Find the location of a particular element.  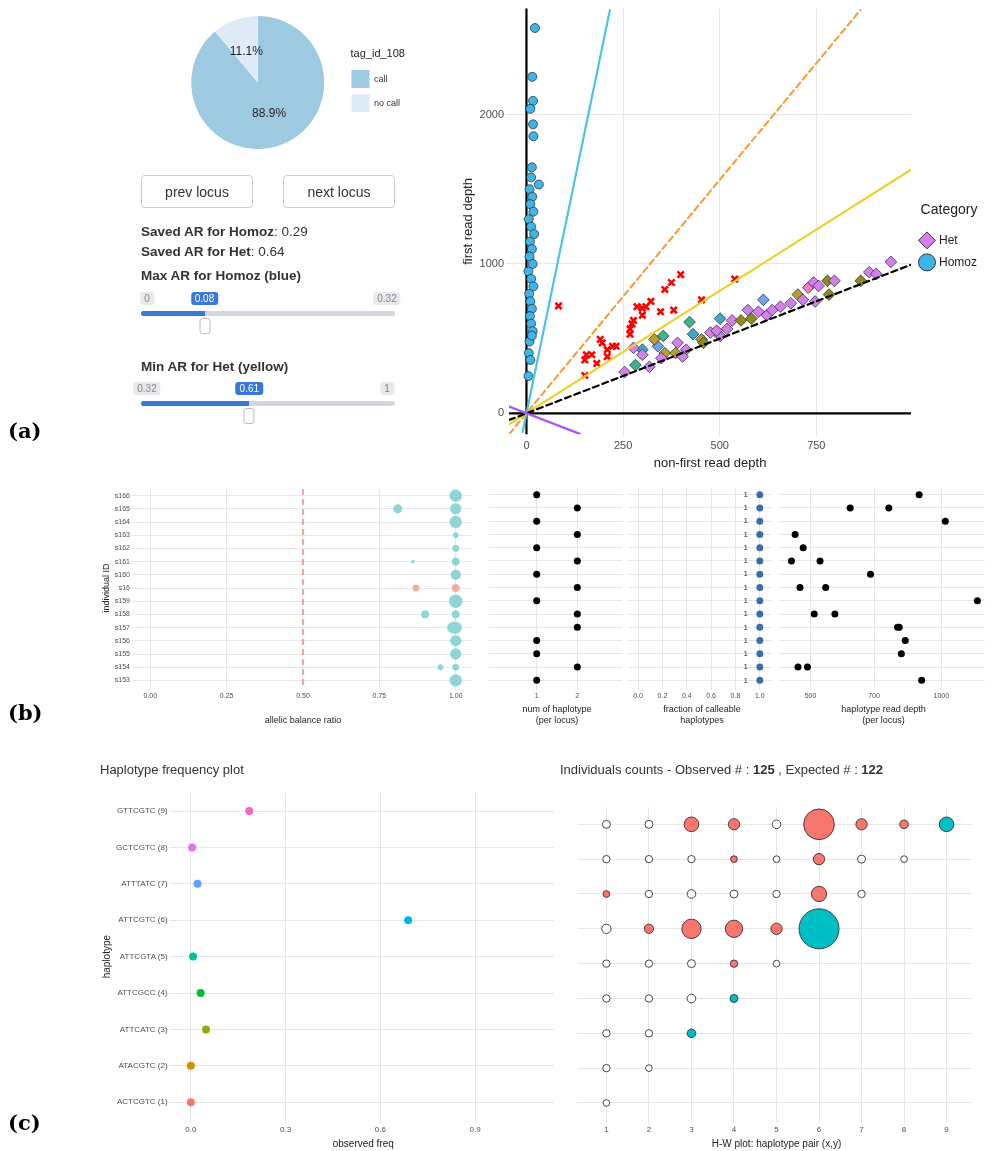

x-tick-label: 500 is located at coordinates (719, 444).